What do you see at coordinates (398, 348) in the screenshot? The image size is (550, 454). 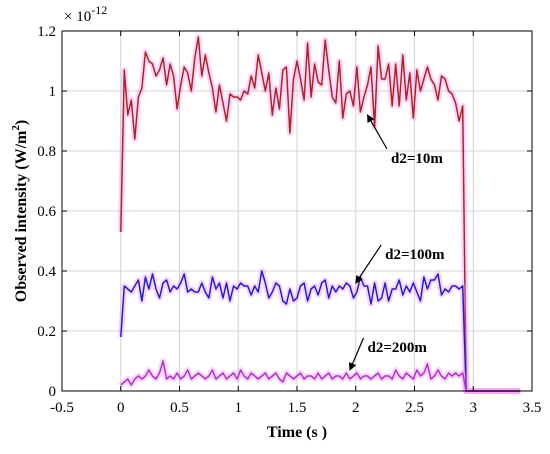 I see `annotation-label: d2=200m` at bounding box center [398, 348].